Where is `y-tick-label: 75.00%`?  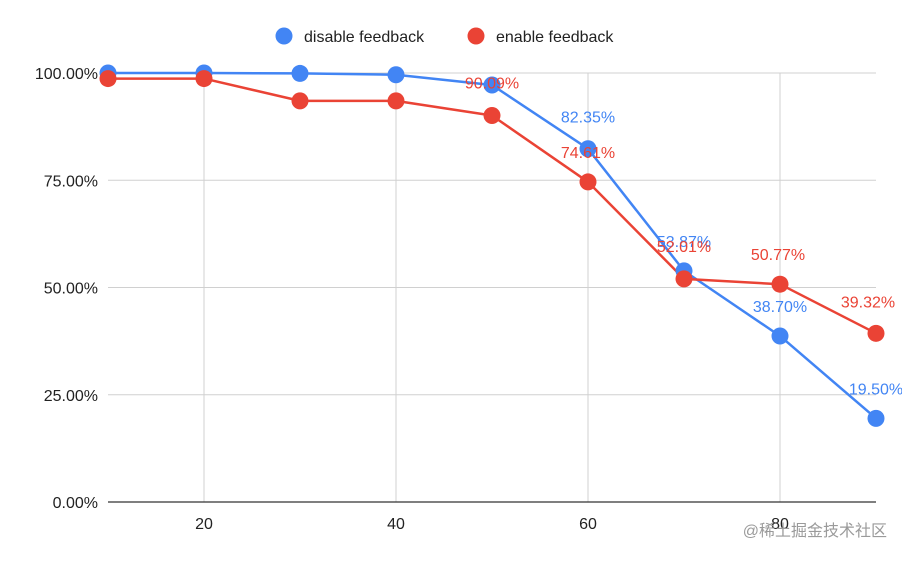
y-tick-label: 75.00% is located at coordinates (71, 181).